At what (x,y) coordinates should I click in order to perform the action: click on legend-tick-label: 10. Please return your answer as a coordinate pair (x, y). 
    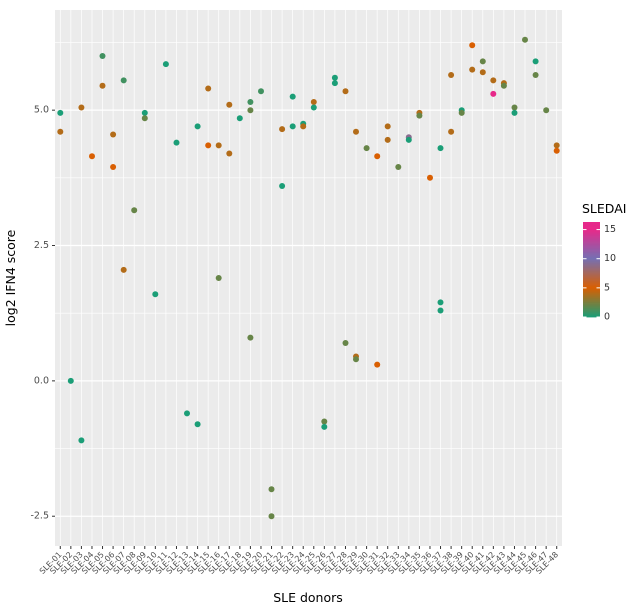
    Looking at the image, I should click on (610, 258).